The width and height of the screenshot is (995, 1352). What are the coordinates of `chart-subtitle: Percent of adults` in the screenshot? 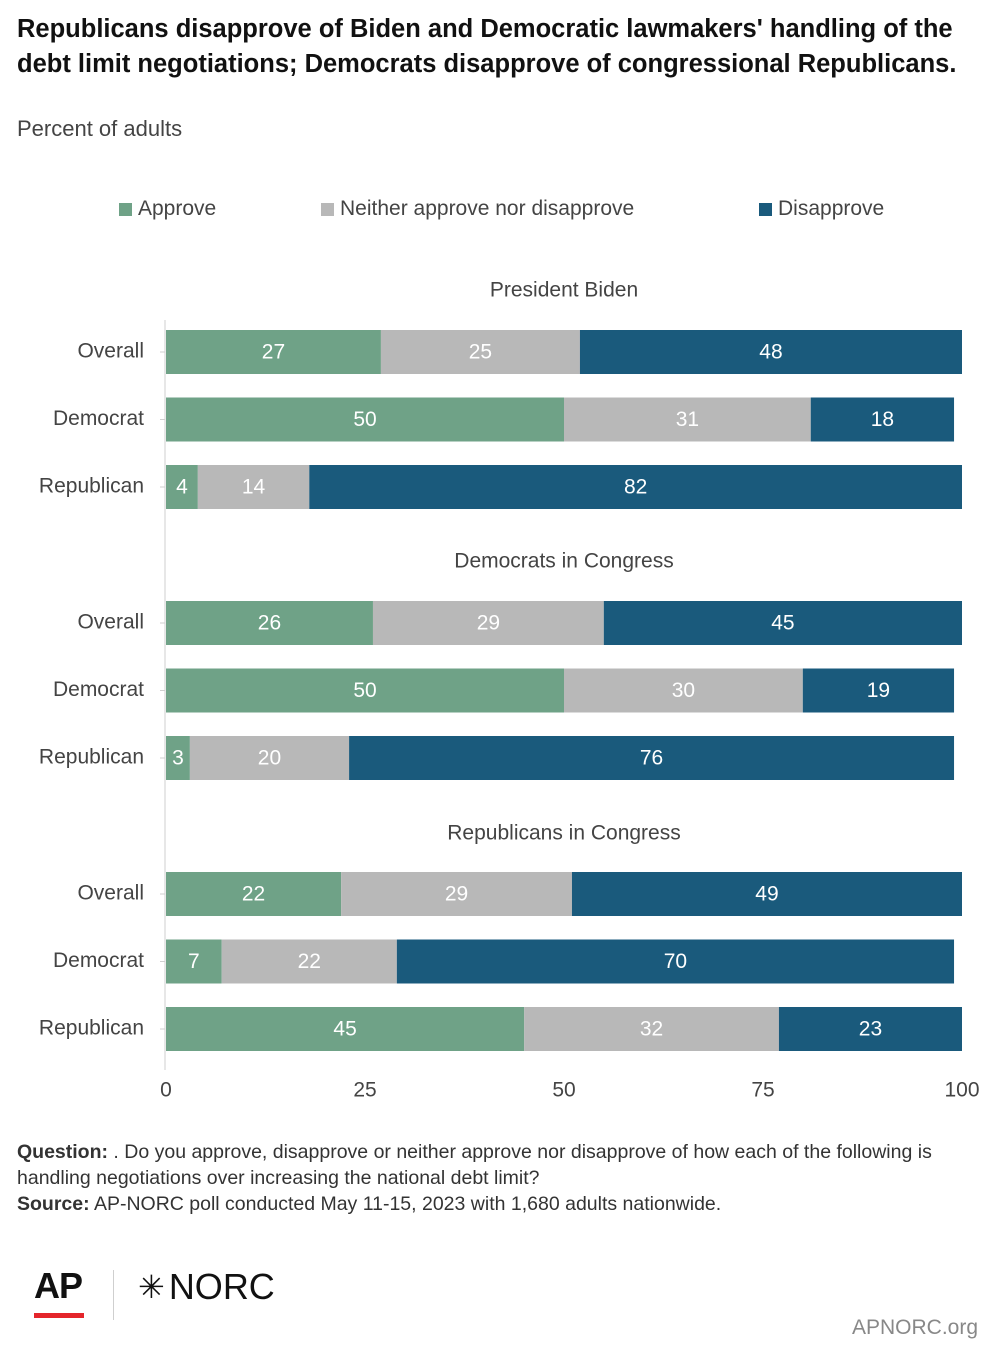 It's located at (100, 128).